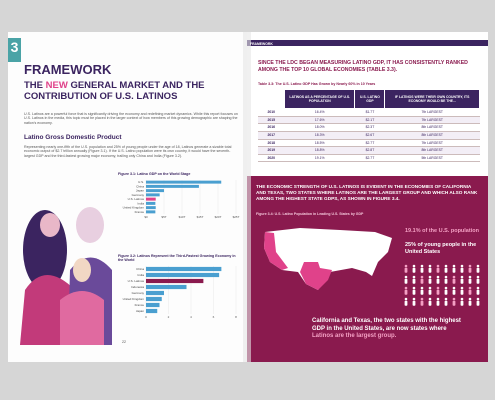 This screenshot has height=400, width=495. Describe the element at coordinates (432, 120) in the screenshot. I see `table-cell: 7th LARGEST` at that location.